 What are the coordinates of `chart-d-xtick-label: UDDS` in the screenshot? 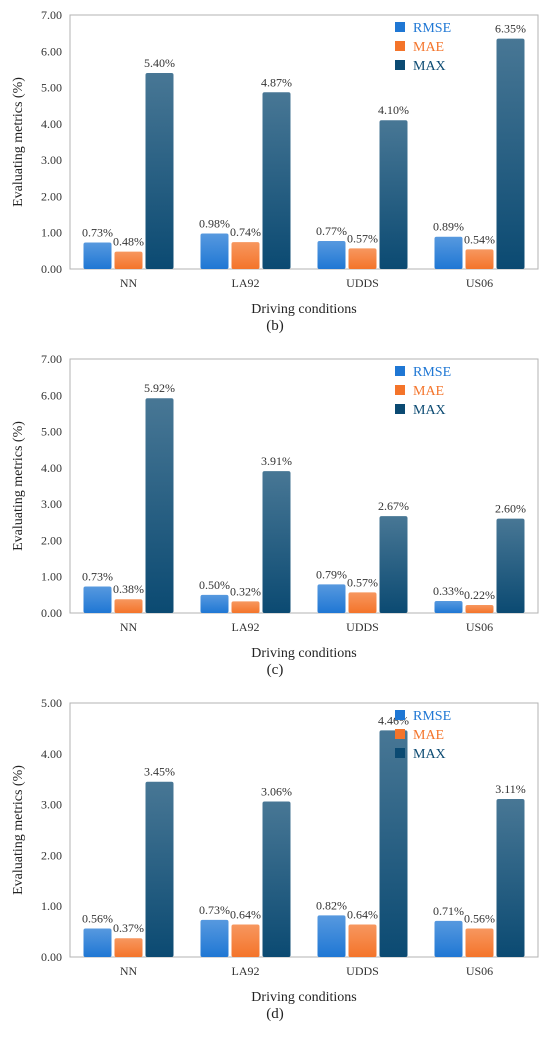 It's located at (362, 971).